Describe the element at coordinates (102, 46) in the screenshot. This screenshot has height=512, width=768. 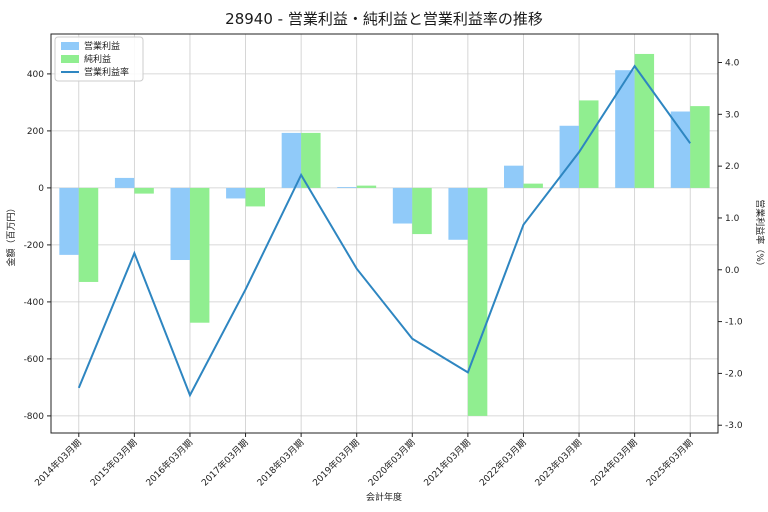
I see `legend-label: 営業利益` at that location.